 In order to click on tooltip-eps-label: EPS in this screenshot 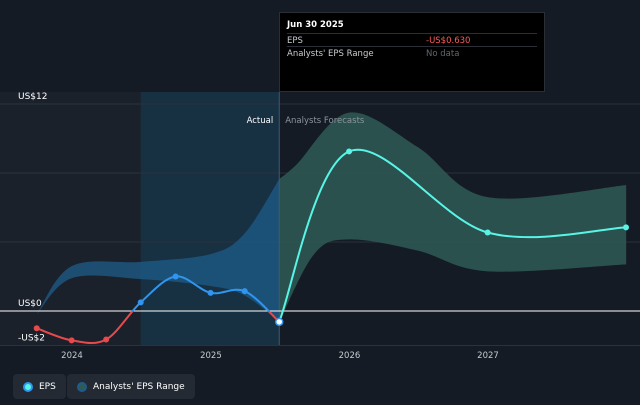, I will do `click(295, 41)`.